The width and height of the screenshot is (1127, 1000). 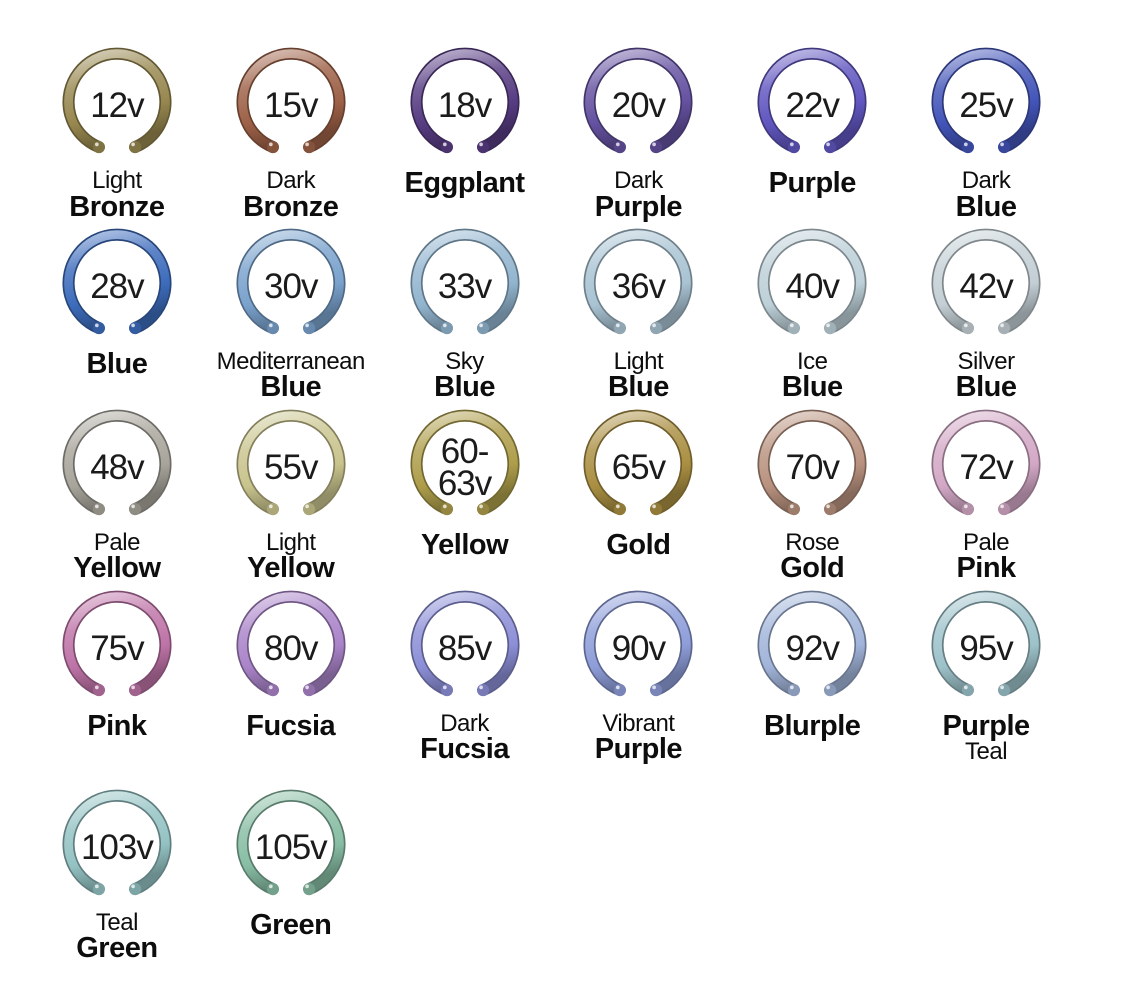 I want to click on ring-photo: 20v, so click(x=638, y=105).